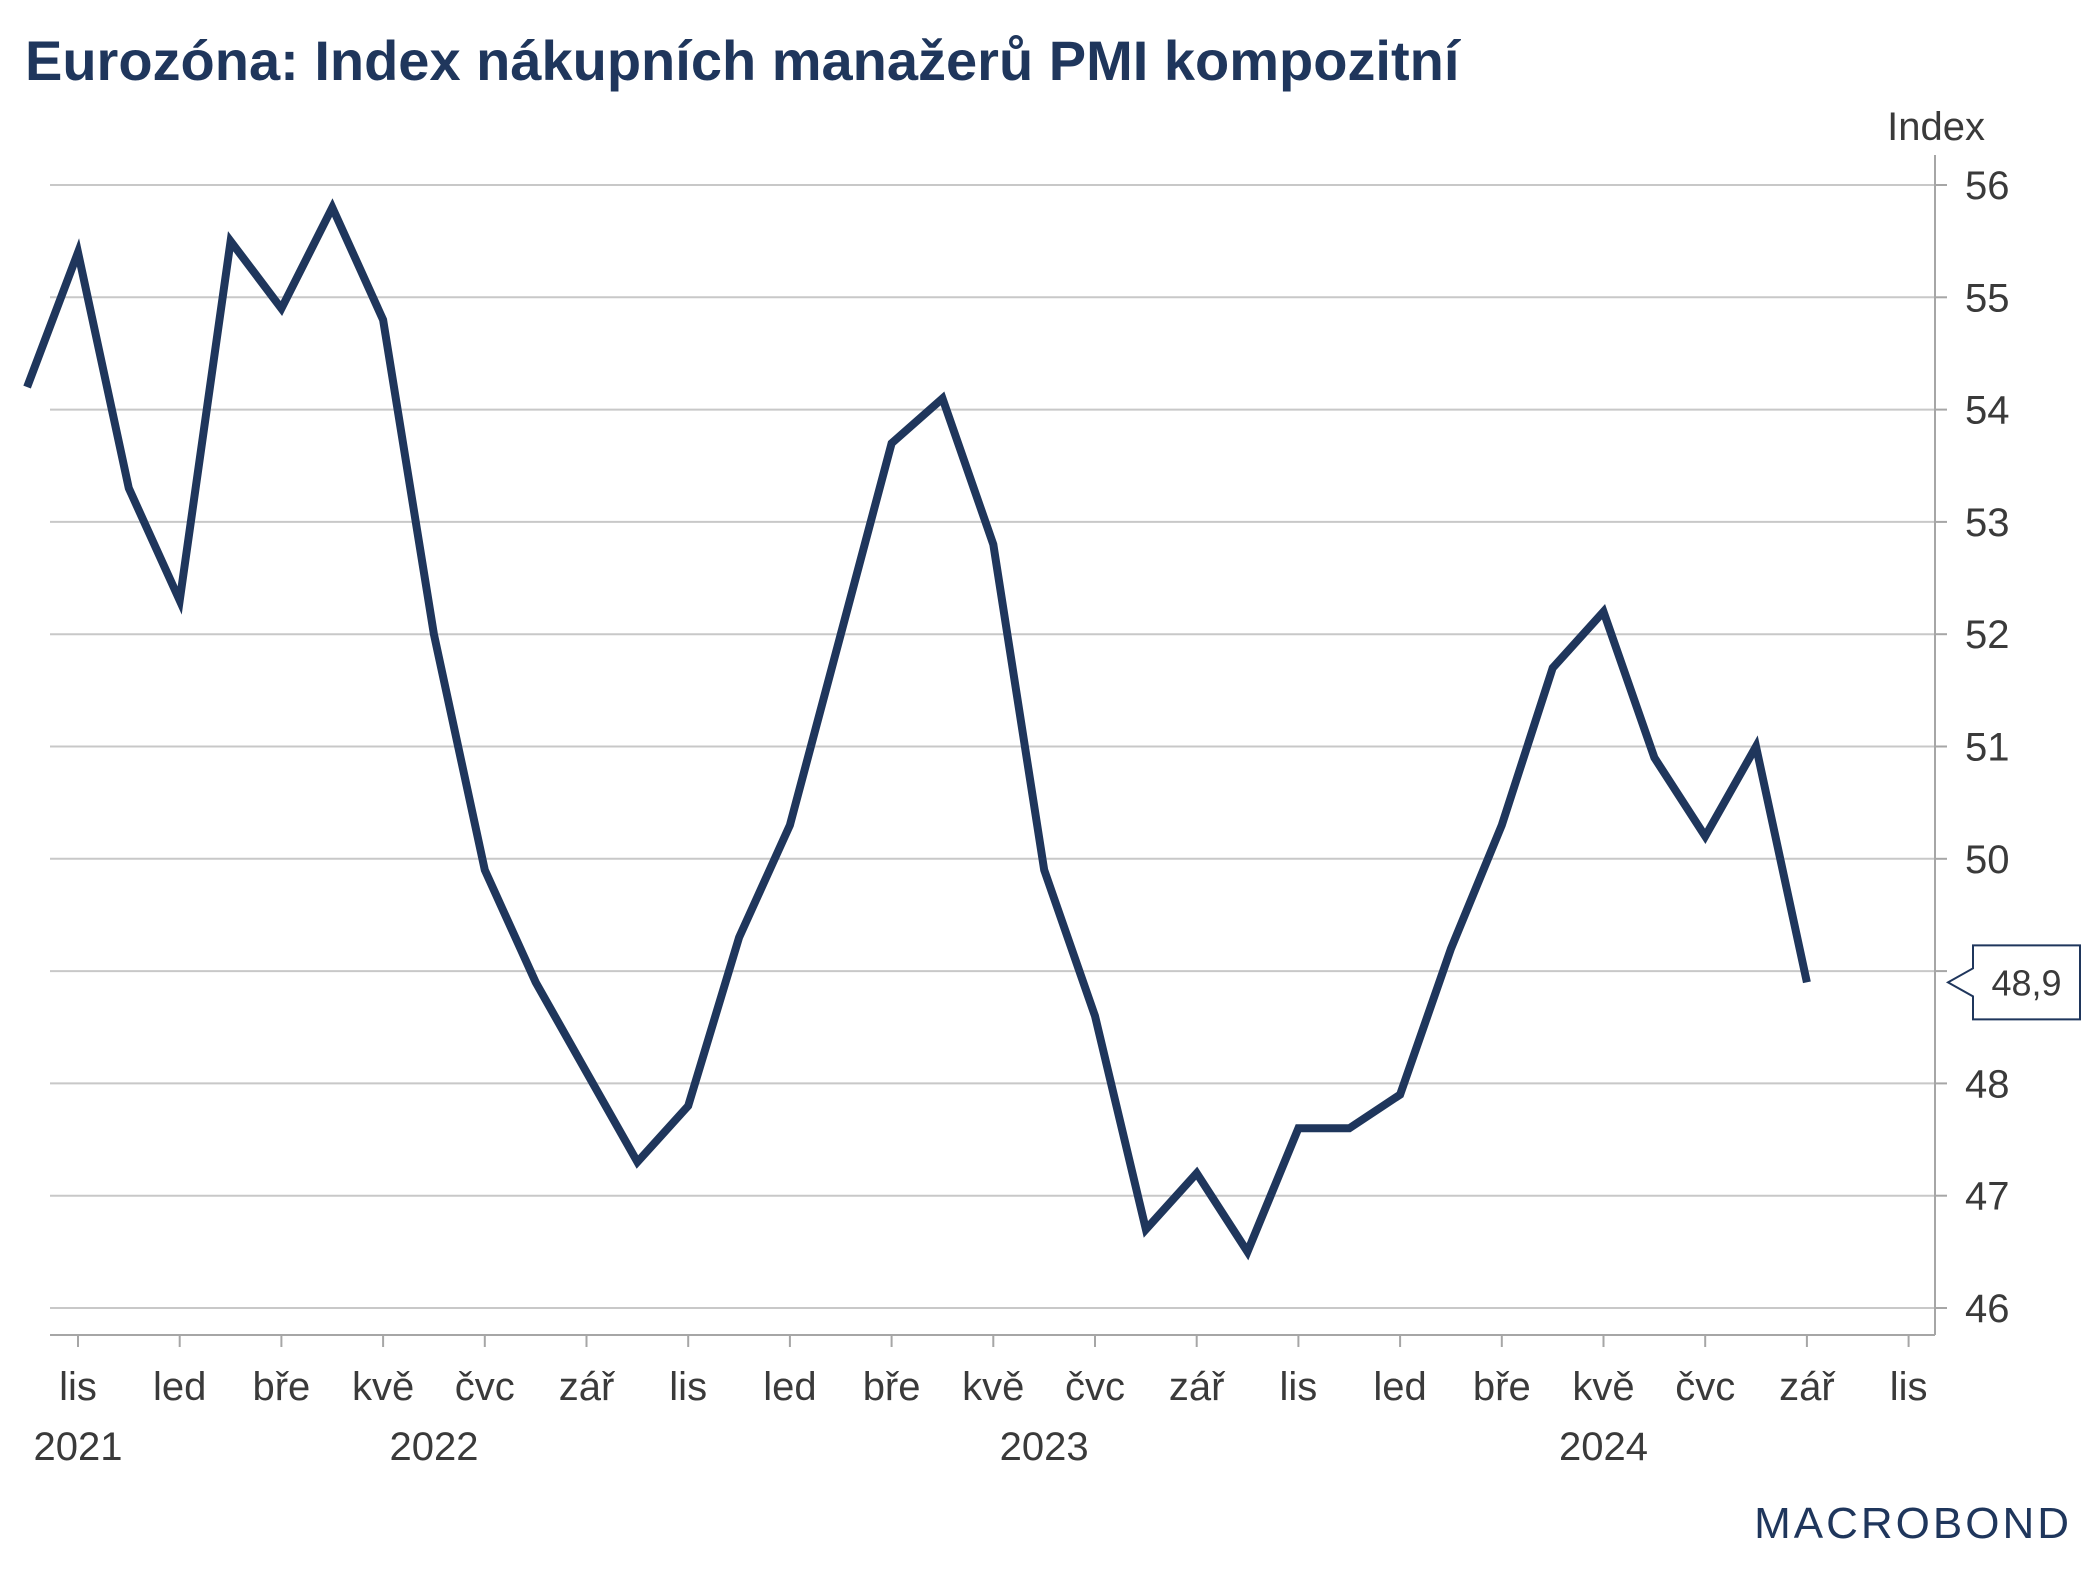 The width and height of the screenshot is (2093, 1570). I want to click on y-tick-label: 50, so click(1987, 860).